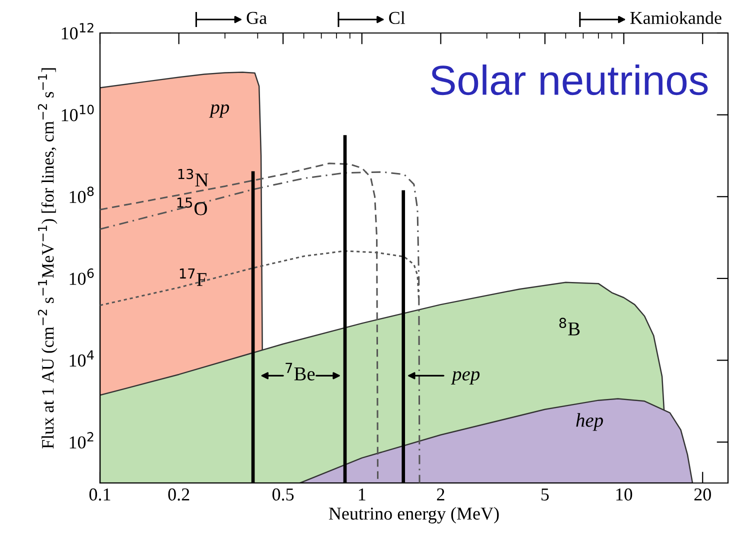  What do you see at coordinates (397, 17) in the screenshot?
I see `text: Cl` at bounding box center [397, 17].